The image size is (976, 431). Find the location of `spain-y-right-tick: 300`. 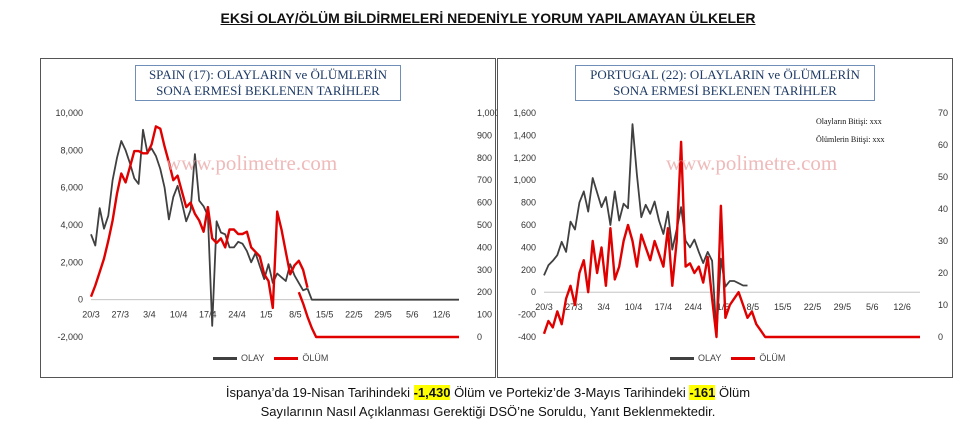

spain-y-right-tick: 300 is located at coordinates (484, 270).